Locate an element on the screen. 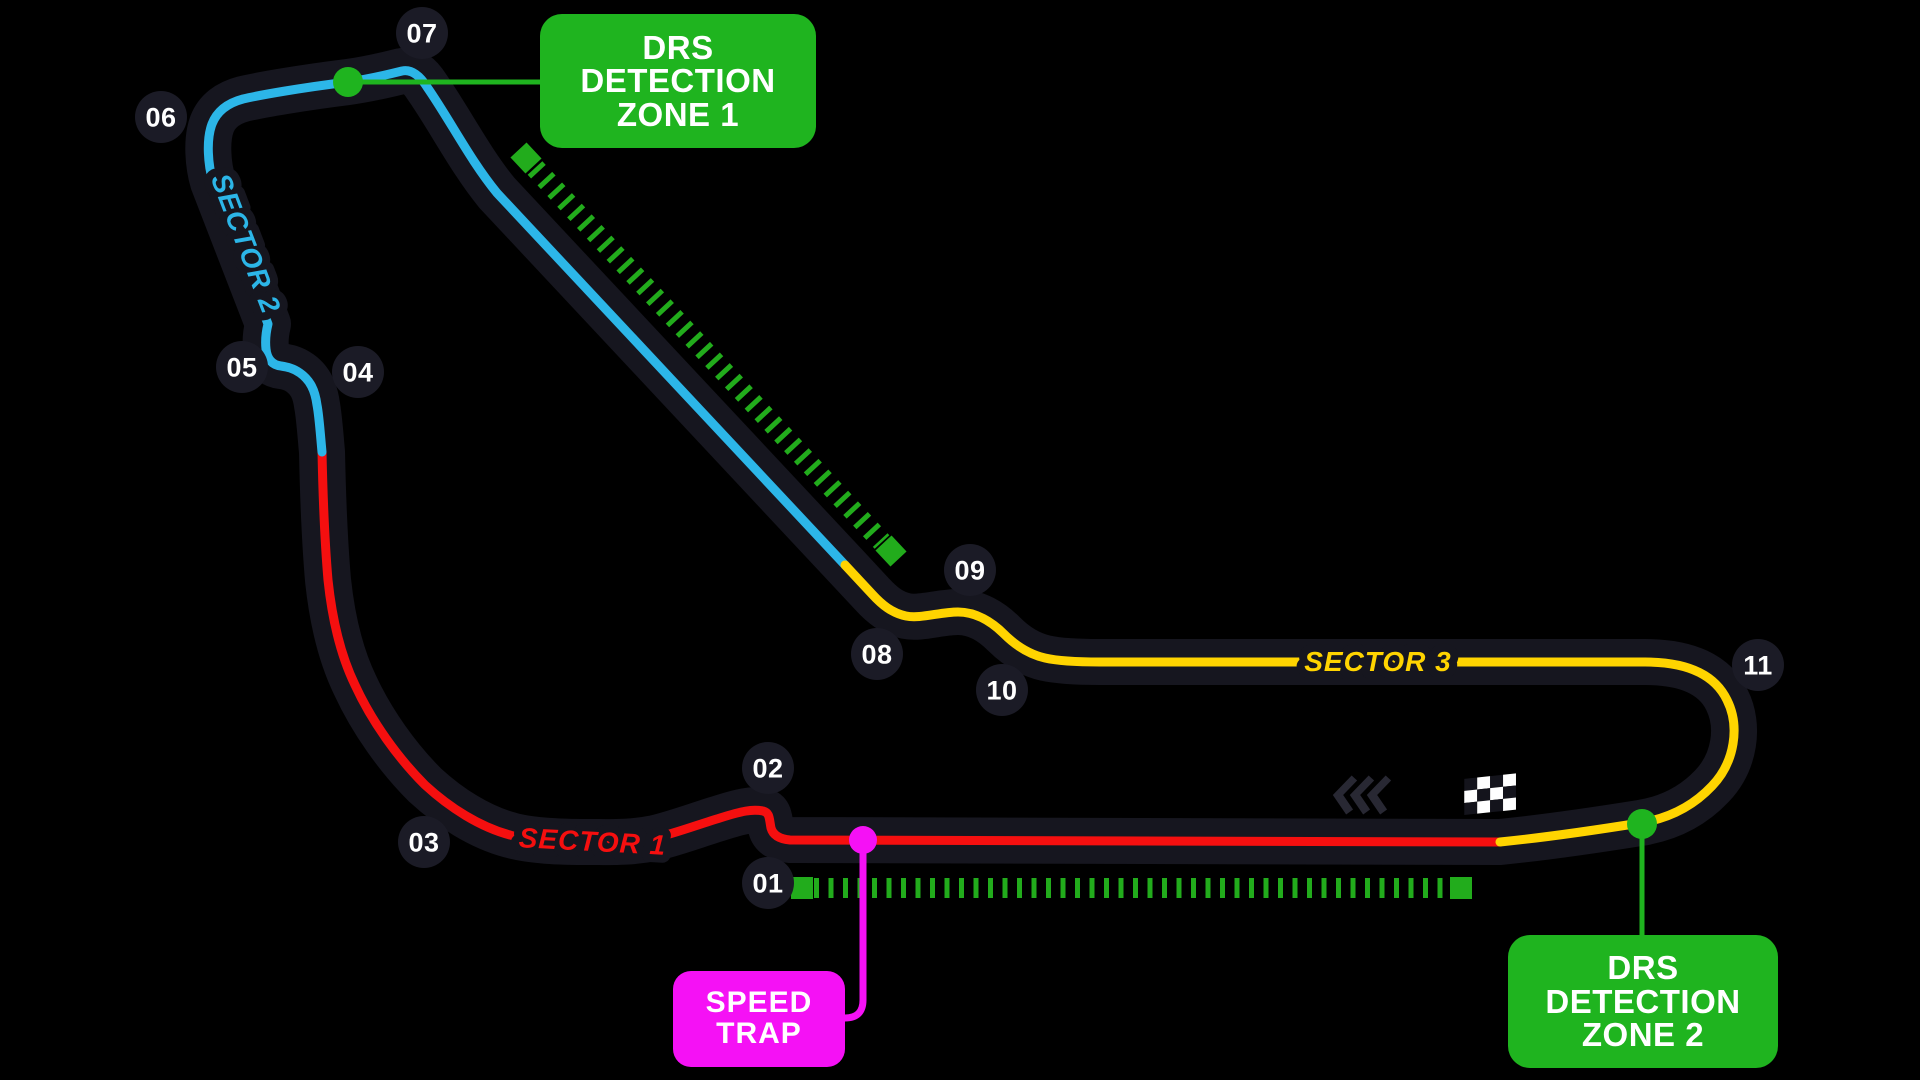 The height and width of the screenshot is (1080, 1920). callout-line: TRAP is located at coordinates (759, 1033).